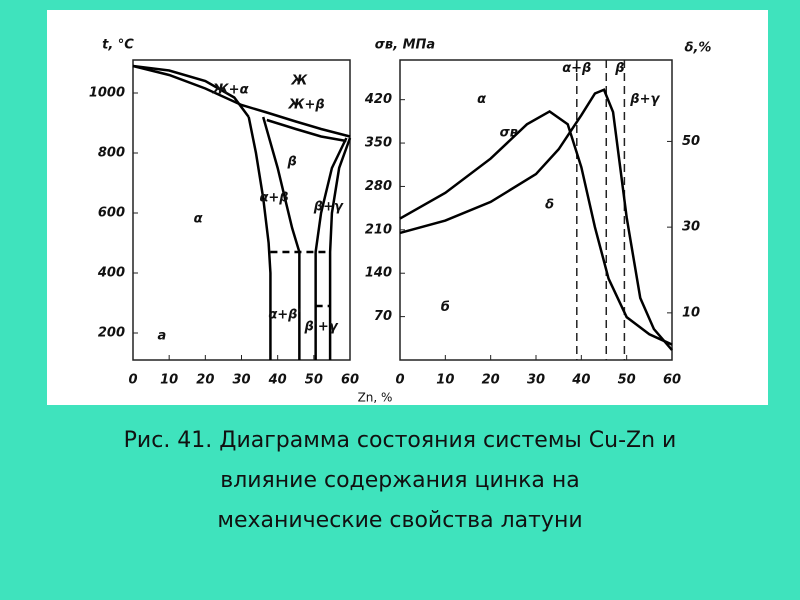 This screenshot has height=600, width=800. Describe the element at coordinates (378, 99) in the screenshot. I see `y-tick-label: 420` at that location.